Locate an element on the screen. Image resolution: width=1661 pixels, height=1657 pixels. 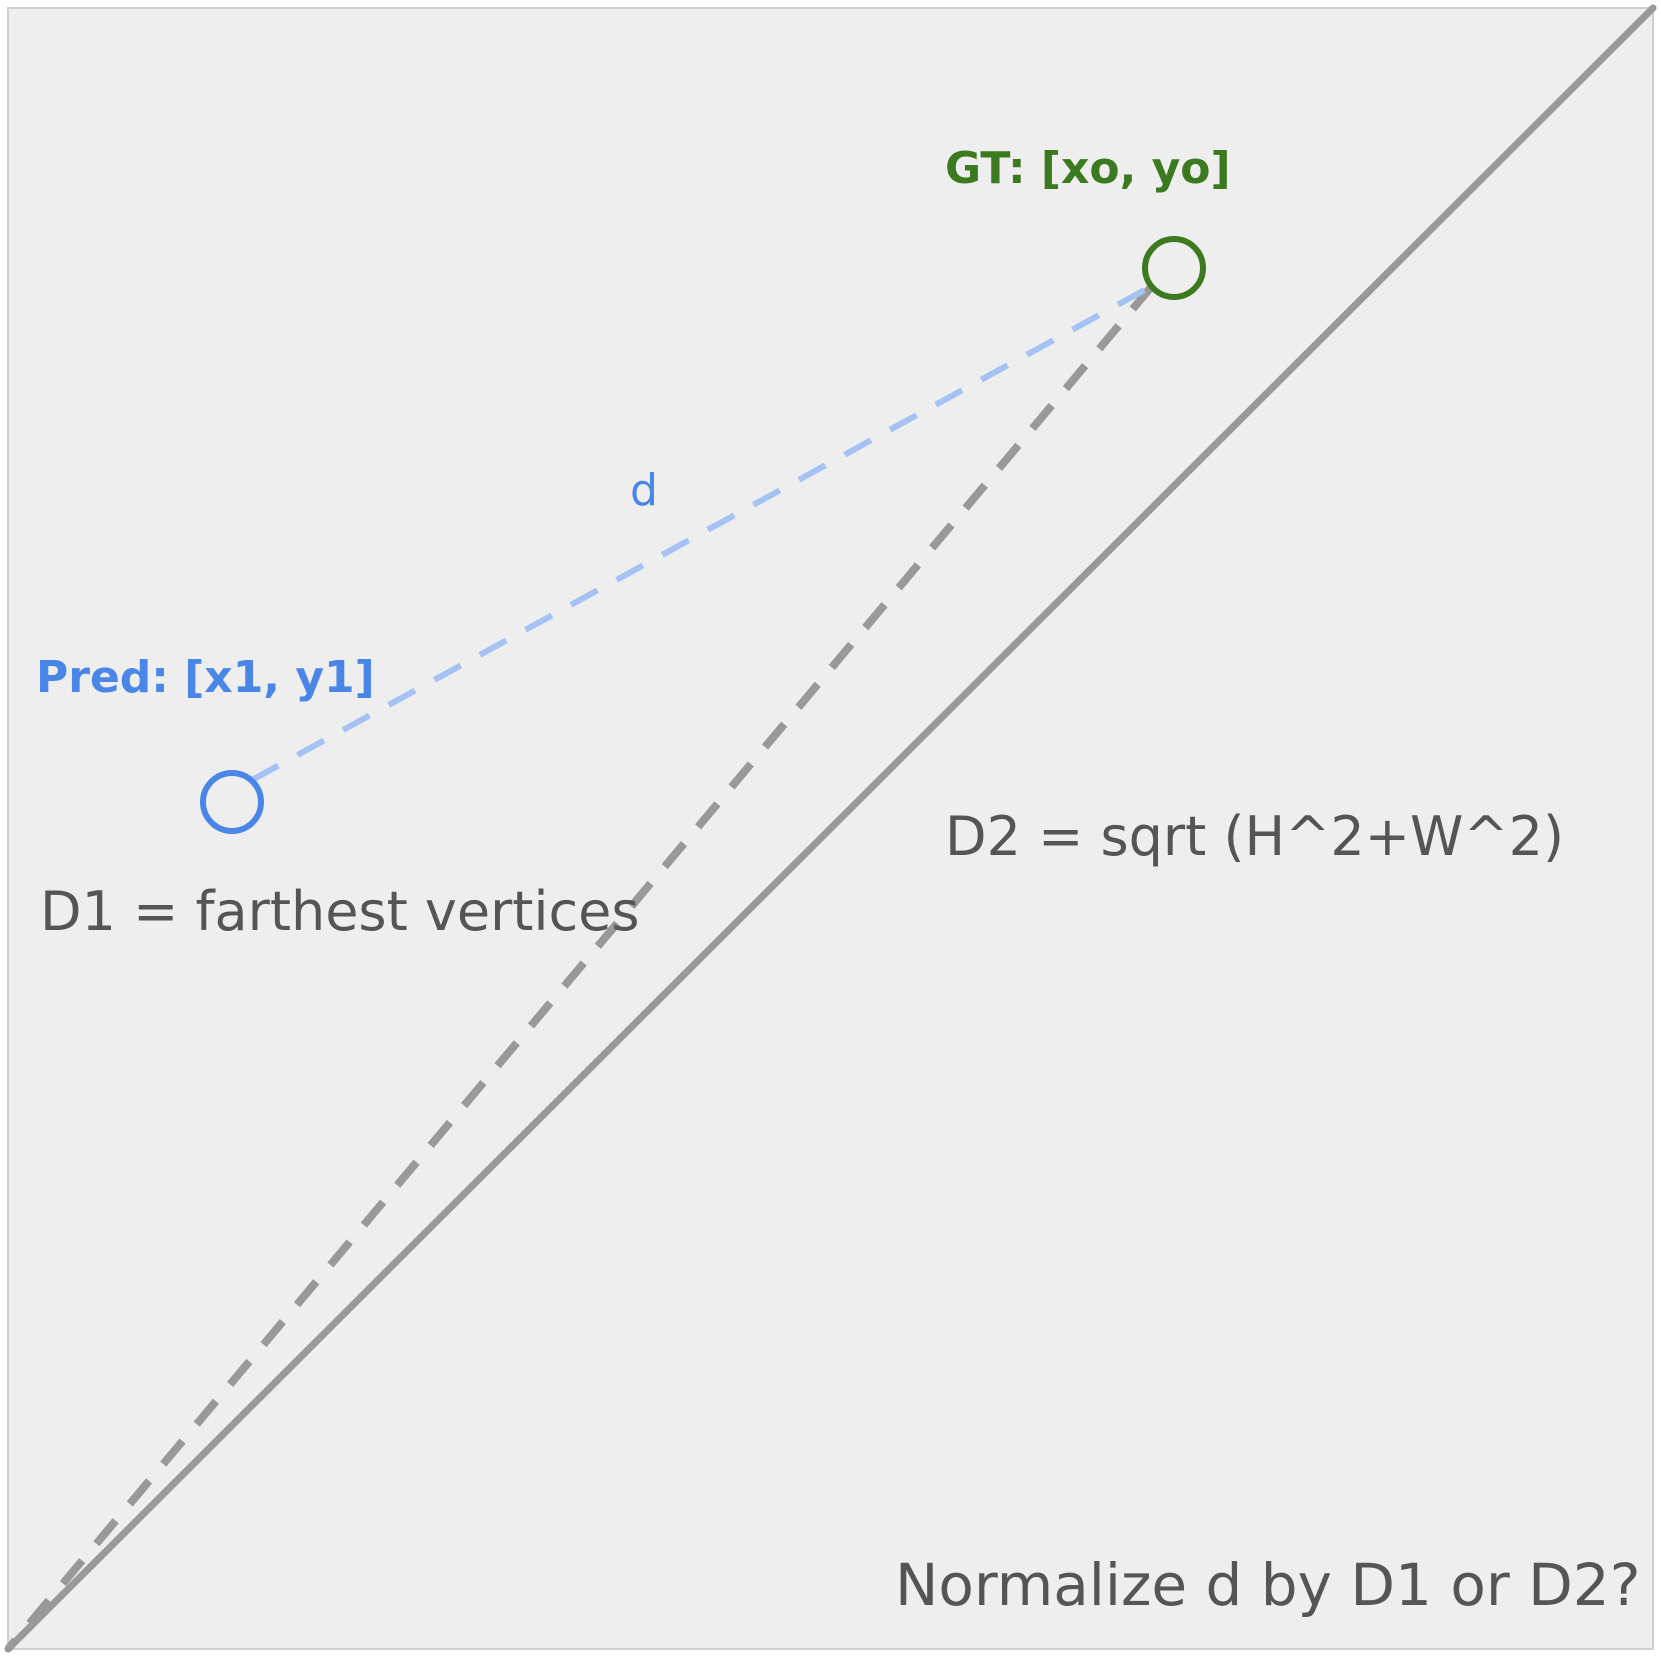
gt-point-marker is located at coordinates (1174, 268).